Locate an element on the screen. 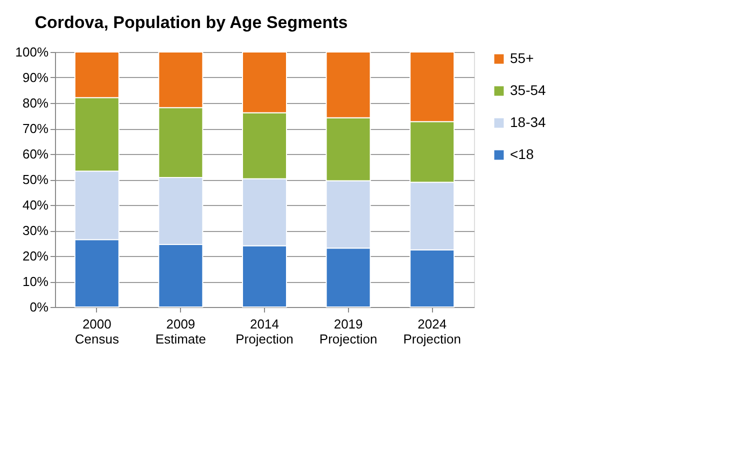  x-tick-label: 2019 Projection is located at coordinates (348, 331).